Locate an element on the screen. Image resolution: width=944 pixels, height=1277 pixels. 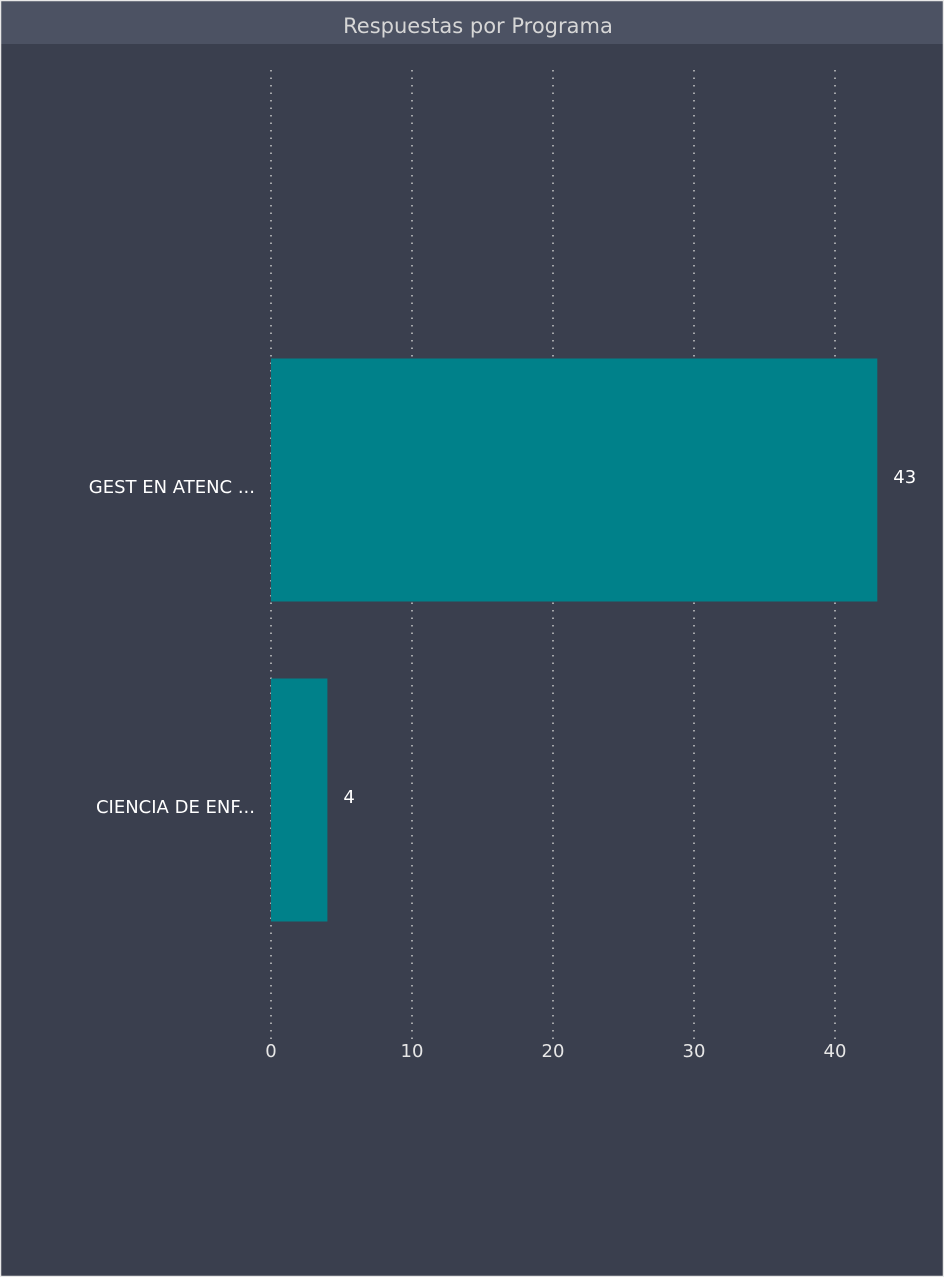
x-tick-label: 20 is located at coordinates (553, 1051).